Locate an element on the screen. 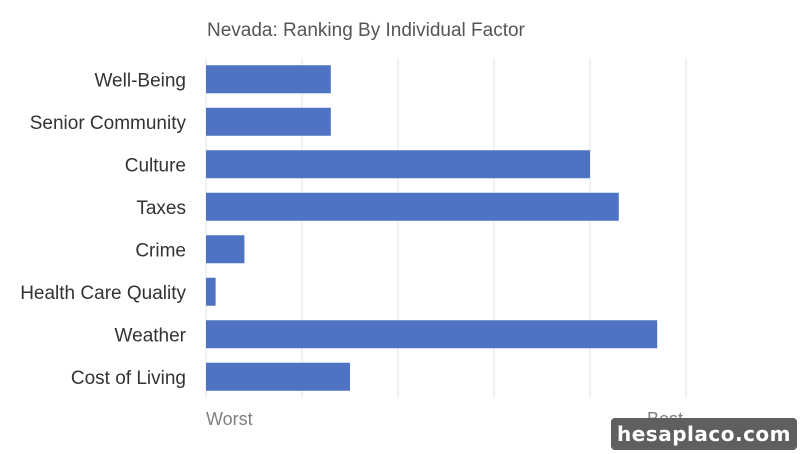  category-label: Well-Being is located at coordinates (140, 80).